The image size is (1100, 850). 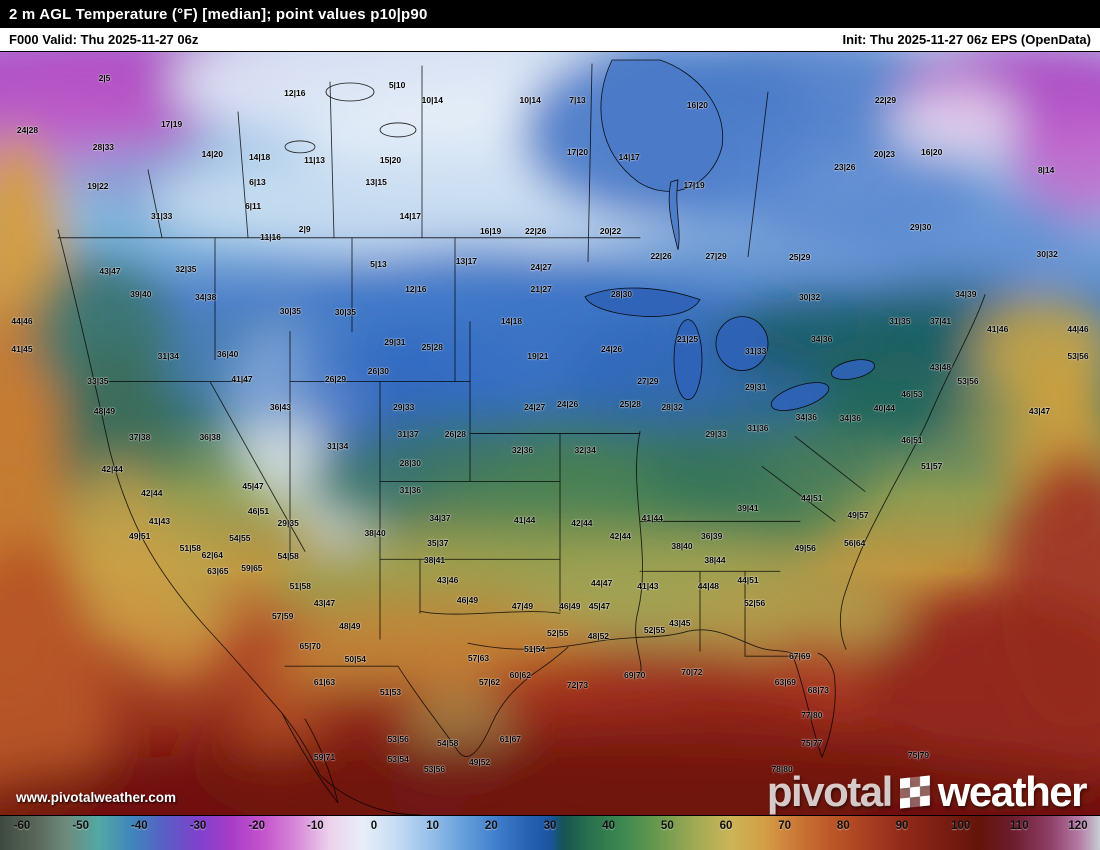 What do you see at coordinates (455, 433) in the screenshot?
I see `point-value: 26|28` at bounding box center [455, 433].